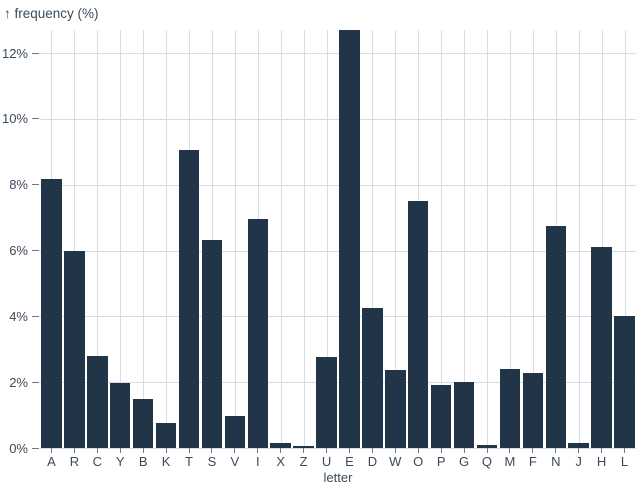 This screenshot has height=500, width=640. I want to click on x-tick-mark-B, so click(143, 450).